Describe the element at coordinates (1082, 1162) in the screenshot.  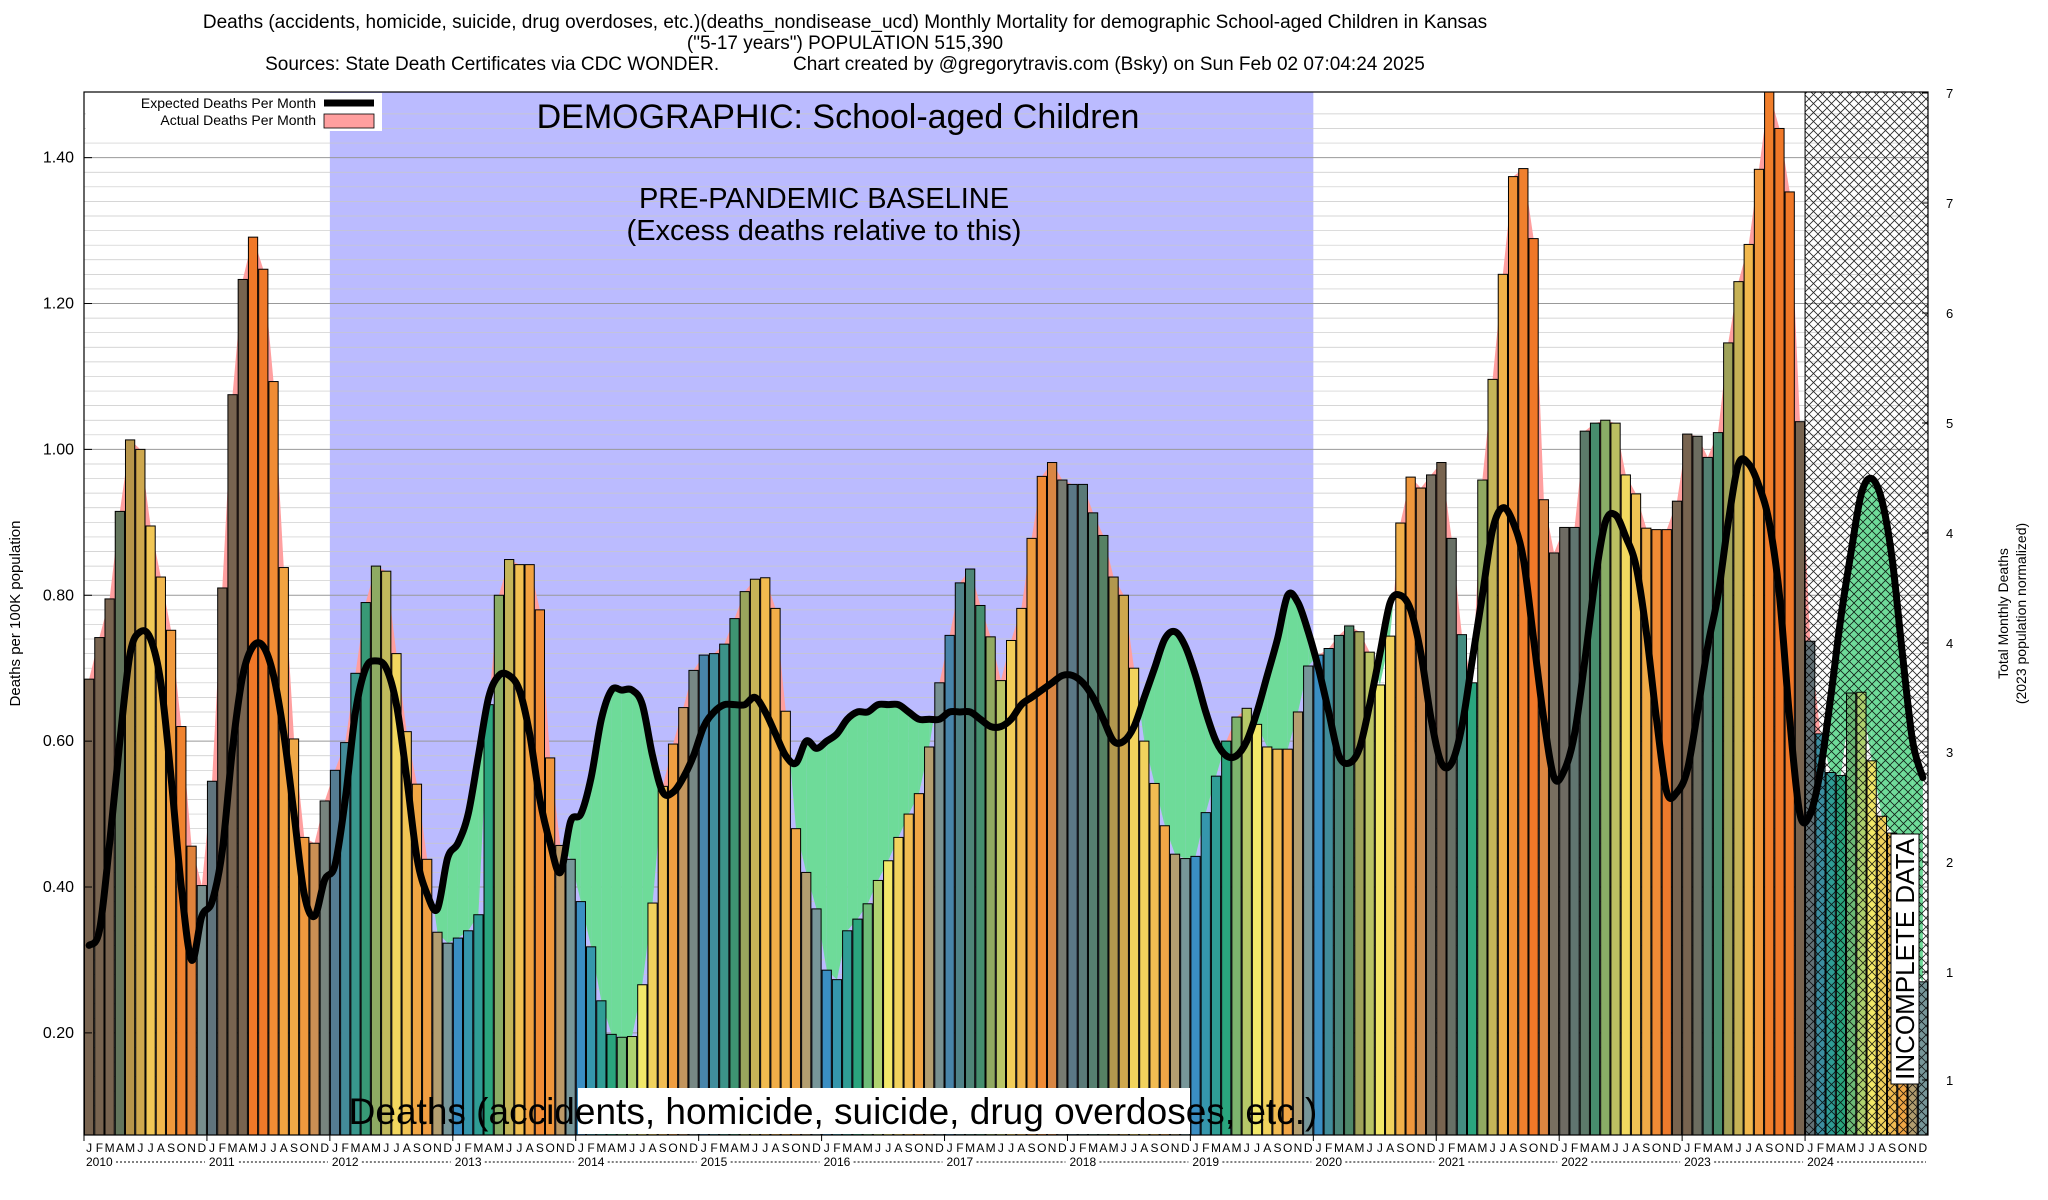
I see `year-label: 2018` at that location.